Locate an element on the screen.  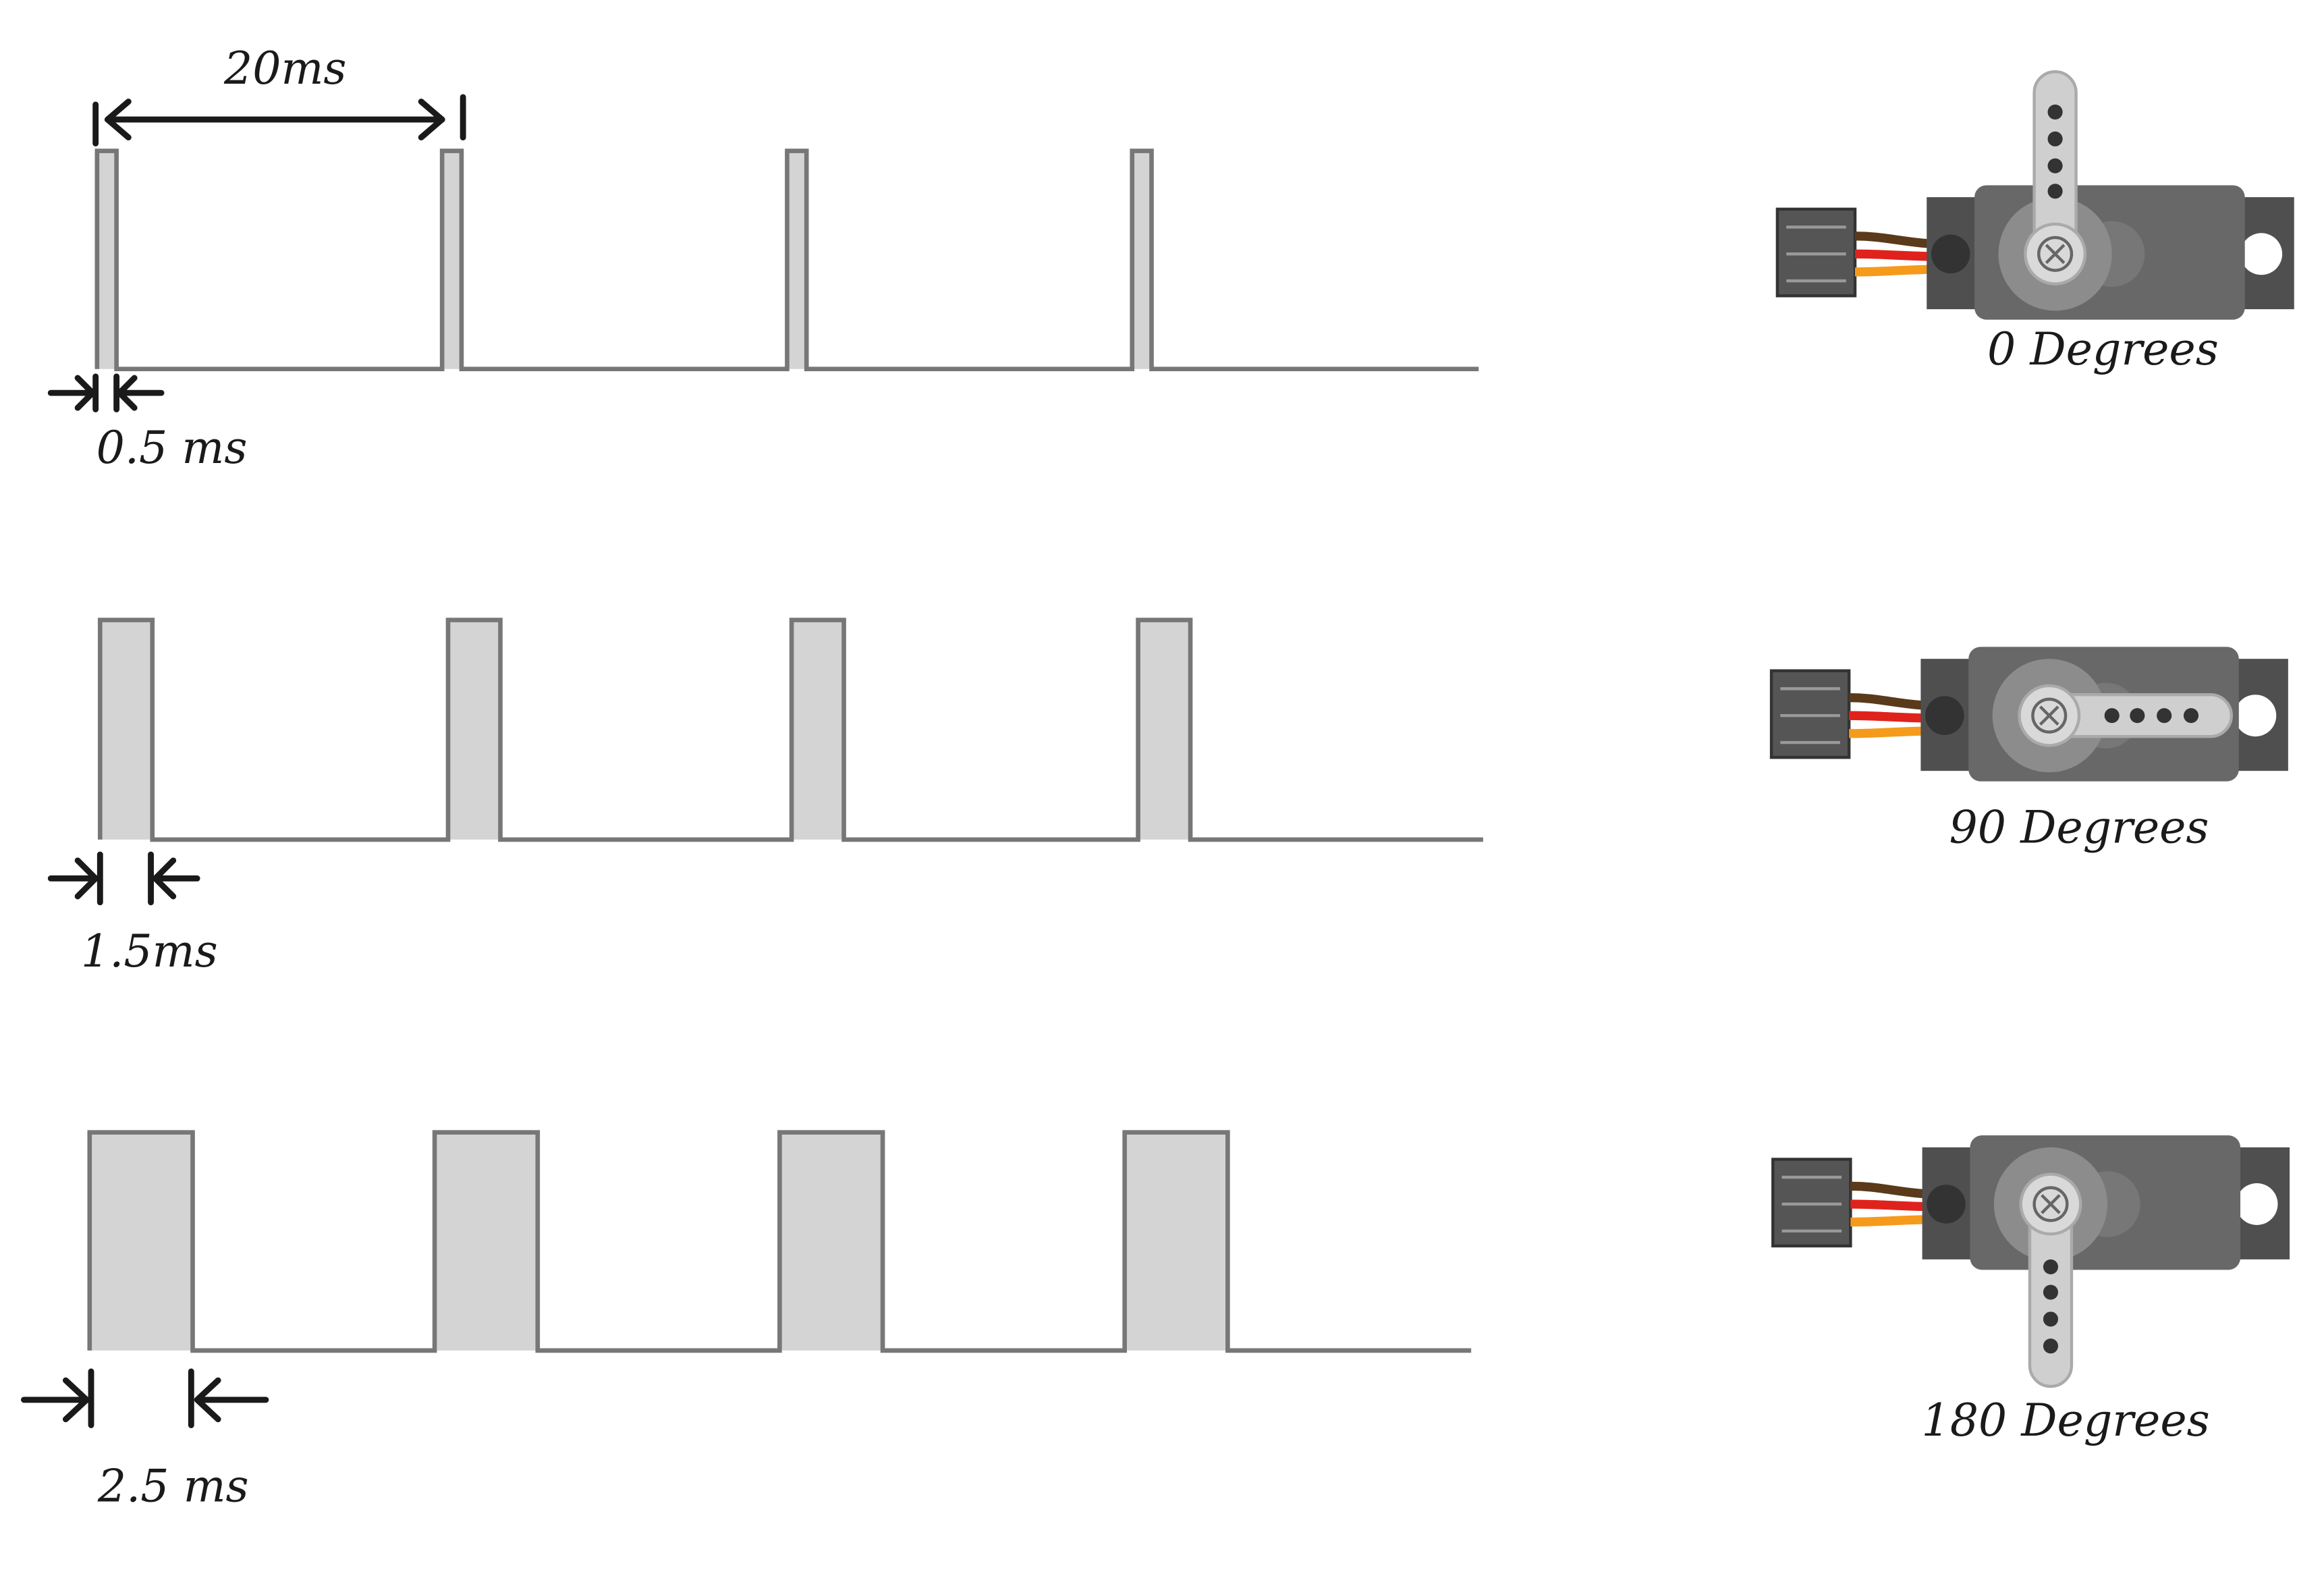
pulse-width-label: 0.5 ms is located at coordinates (172, 448).